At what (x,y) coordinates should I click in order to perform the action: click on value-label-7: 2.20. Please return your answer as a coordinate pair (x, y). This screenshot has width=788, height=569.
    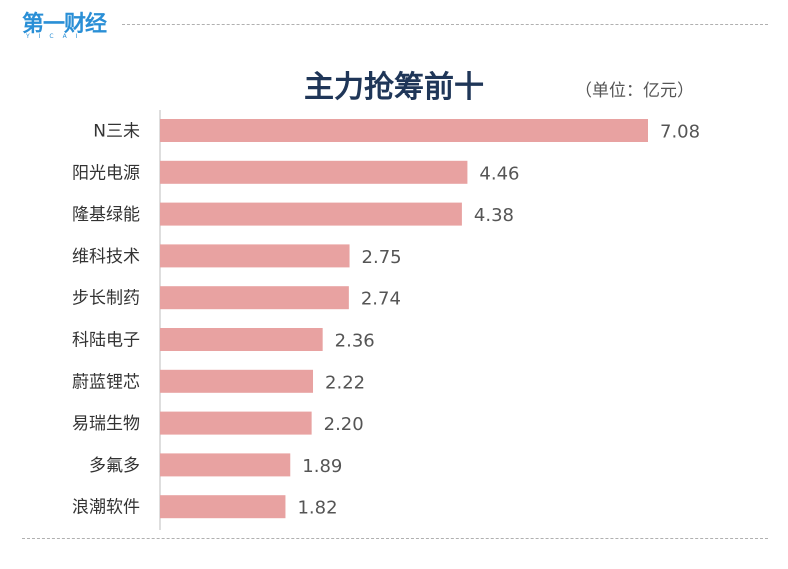
    Looking at the image, I should click on (344, 424).